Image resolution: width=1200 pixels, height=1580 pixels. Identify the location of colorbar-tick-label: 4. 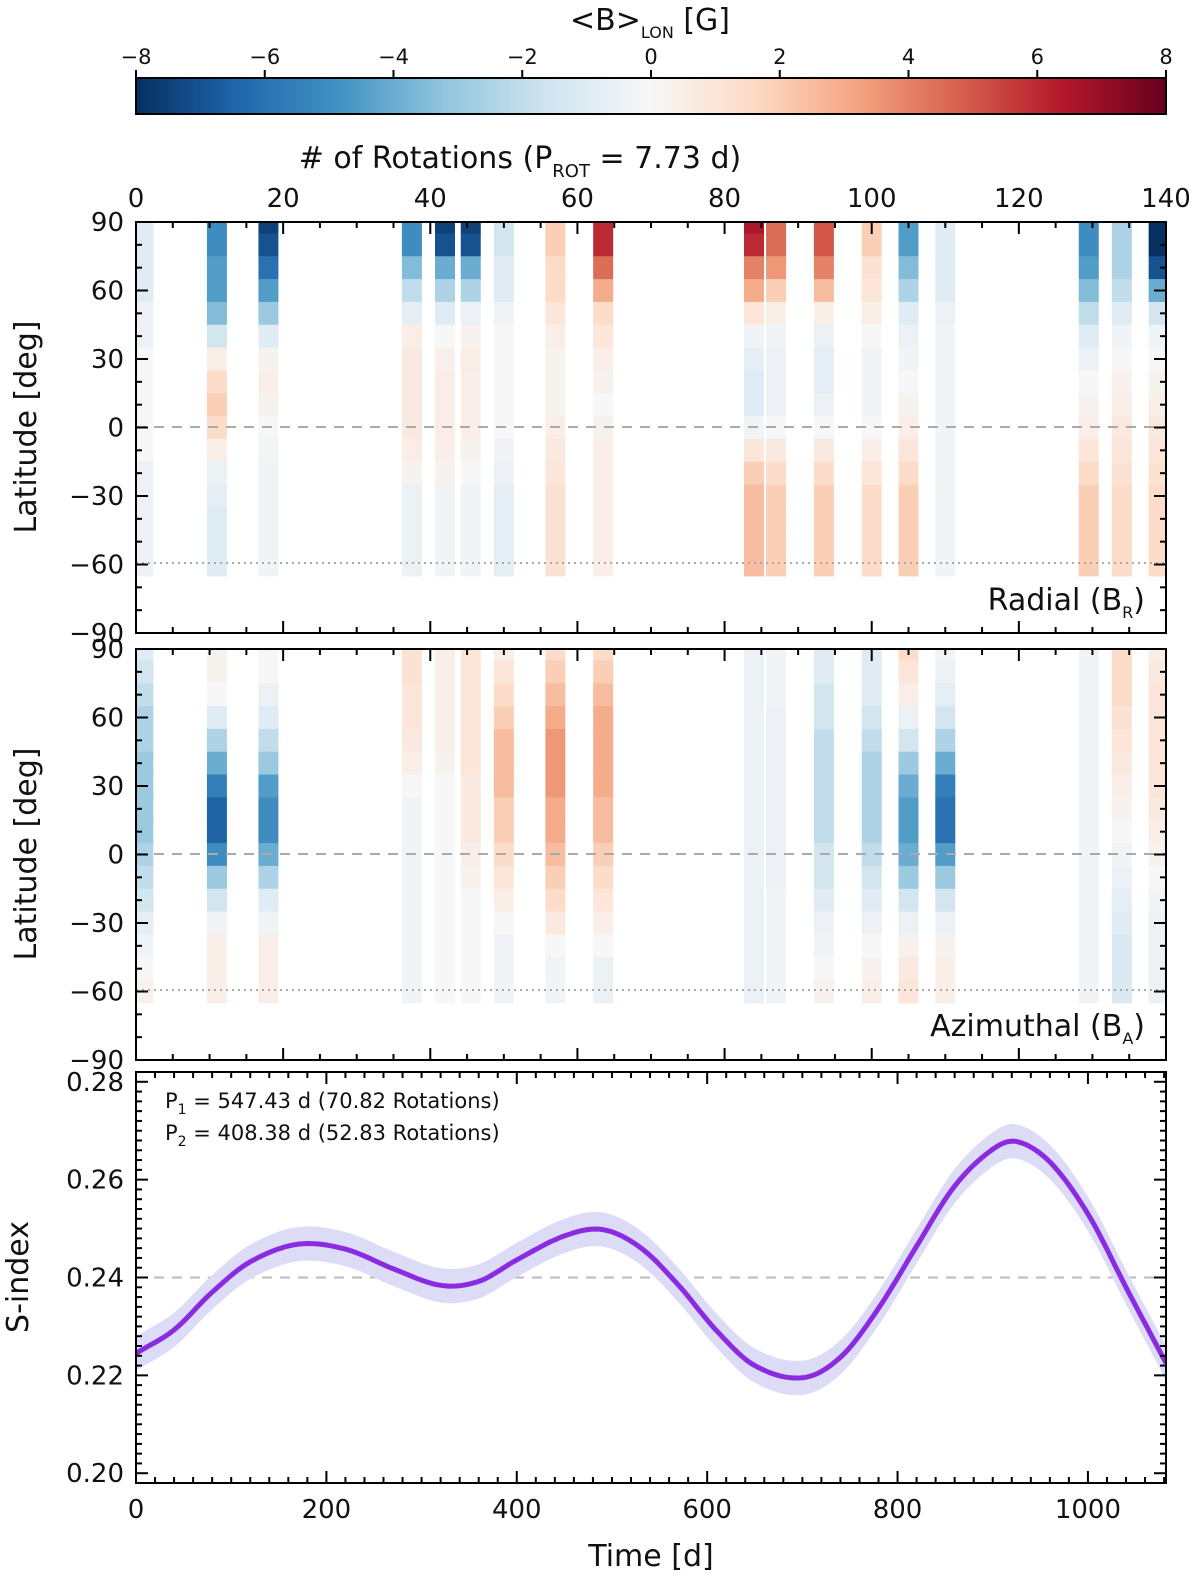
(908, 57).